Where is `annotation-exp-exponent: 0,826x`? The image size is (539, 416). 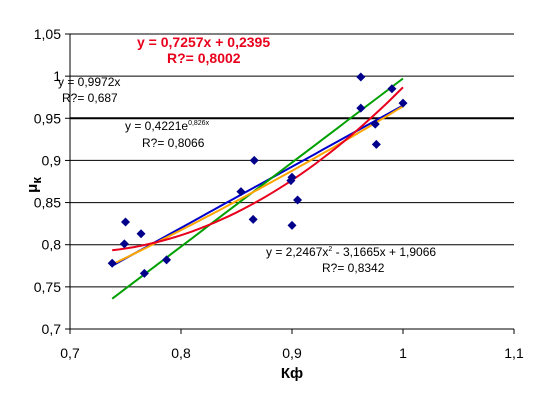
annotation-exp-exponent: 0,826x is located at coordinates (199, 123).